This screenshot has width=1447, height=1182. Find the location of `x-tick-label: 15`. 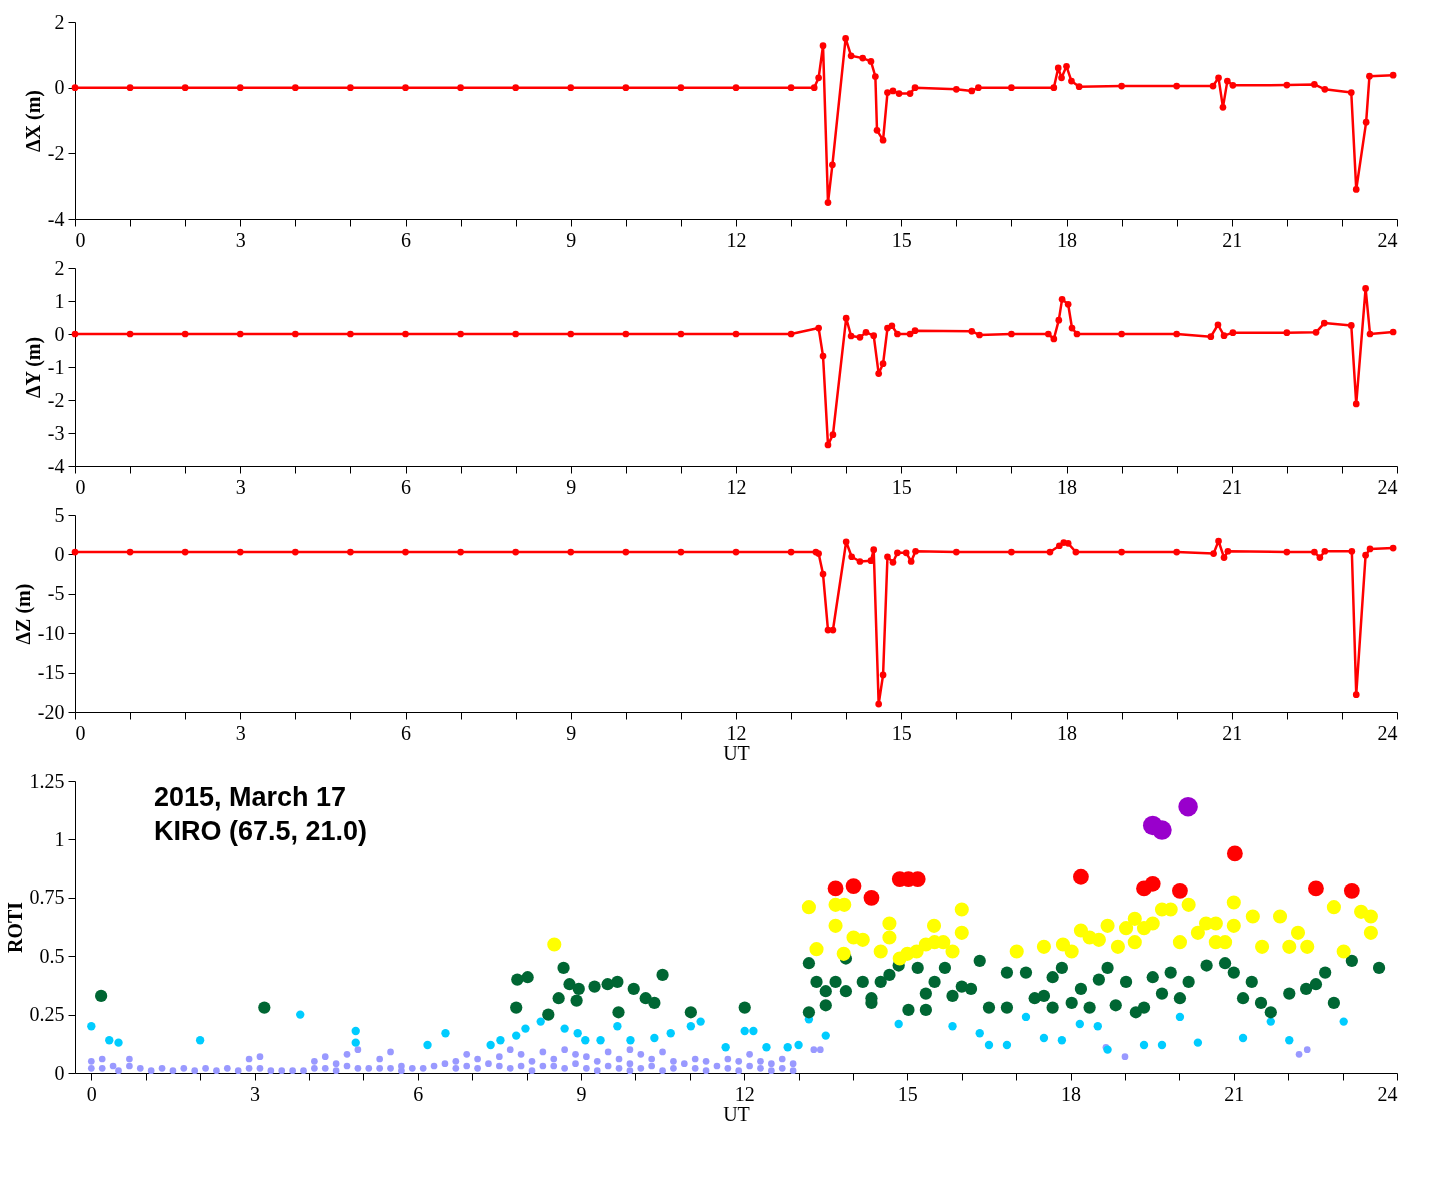

x-tick-label: 15 is located at coordinates (907, 1093).